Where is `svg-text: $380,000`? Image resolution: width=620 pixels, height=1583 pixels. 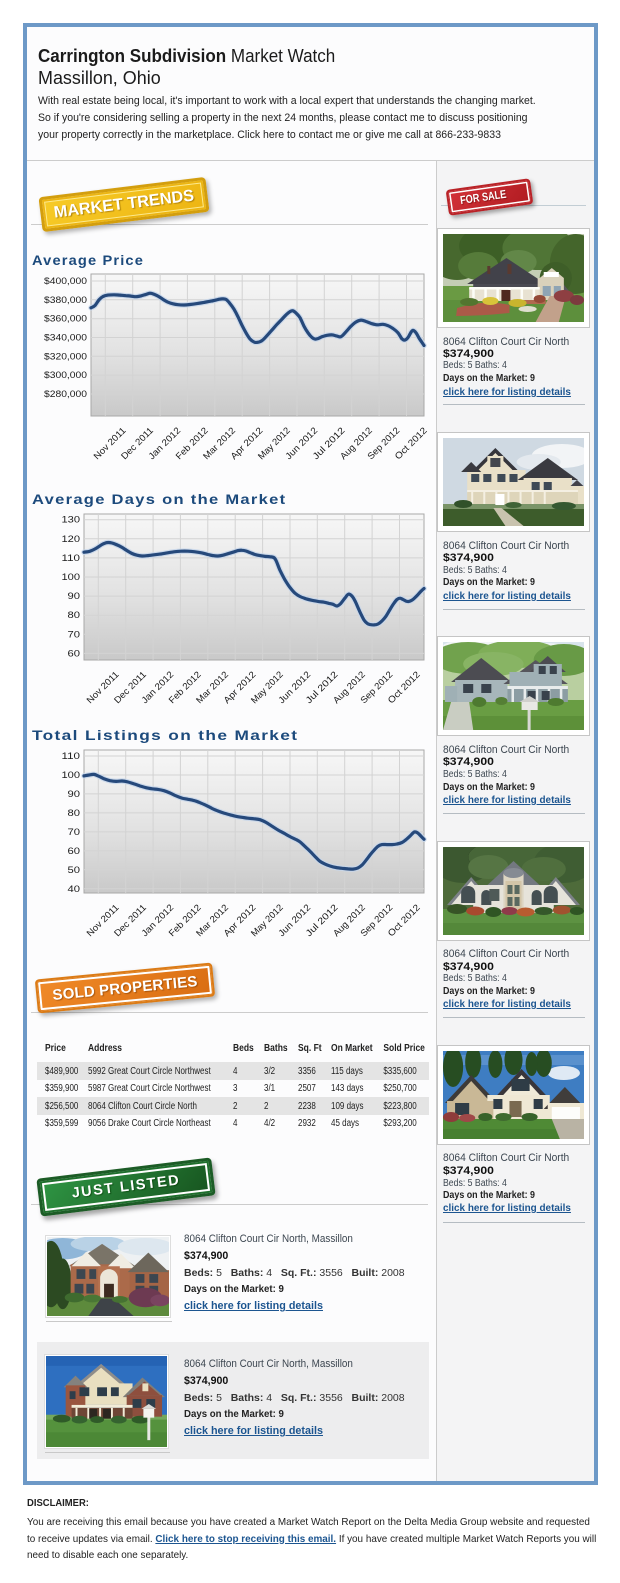
svg-text: $380,000 is located at coordinates (65, 300).